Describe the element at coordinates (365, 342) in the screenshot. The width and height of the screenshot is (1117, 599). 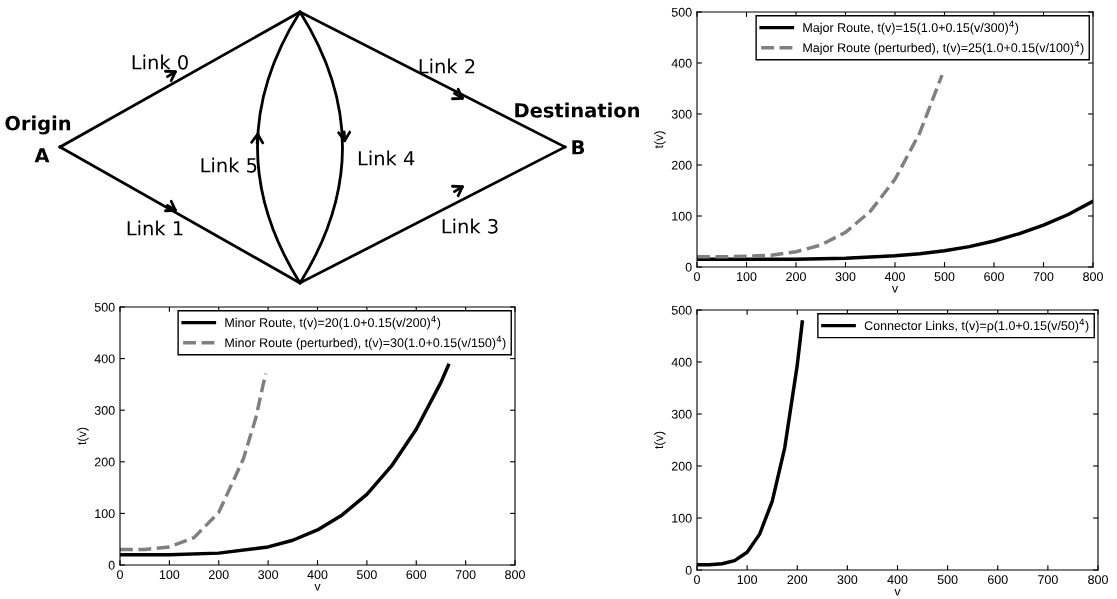
I see `legend-label: Minor Route (perturbed), t(v)=30(1.0+0.15(v/150)$^{4}$)` at that location.